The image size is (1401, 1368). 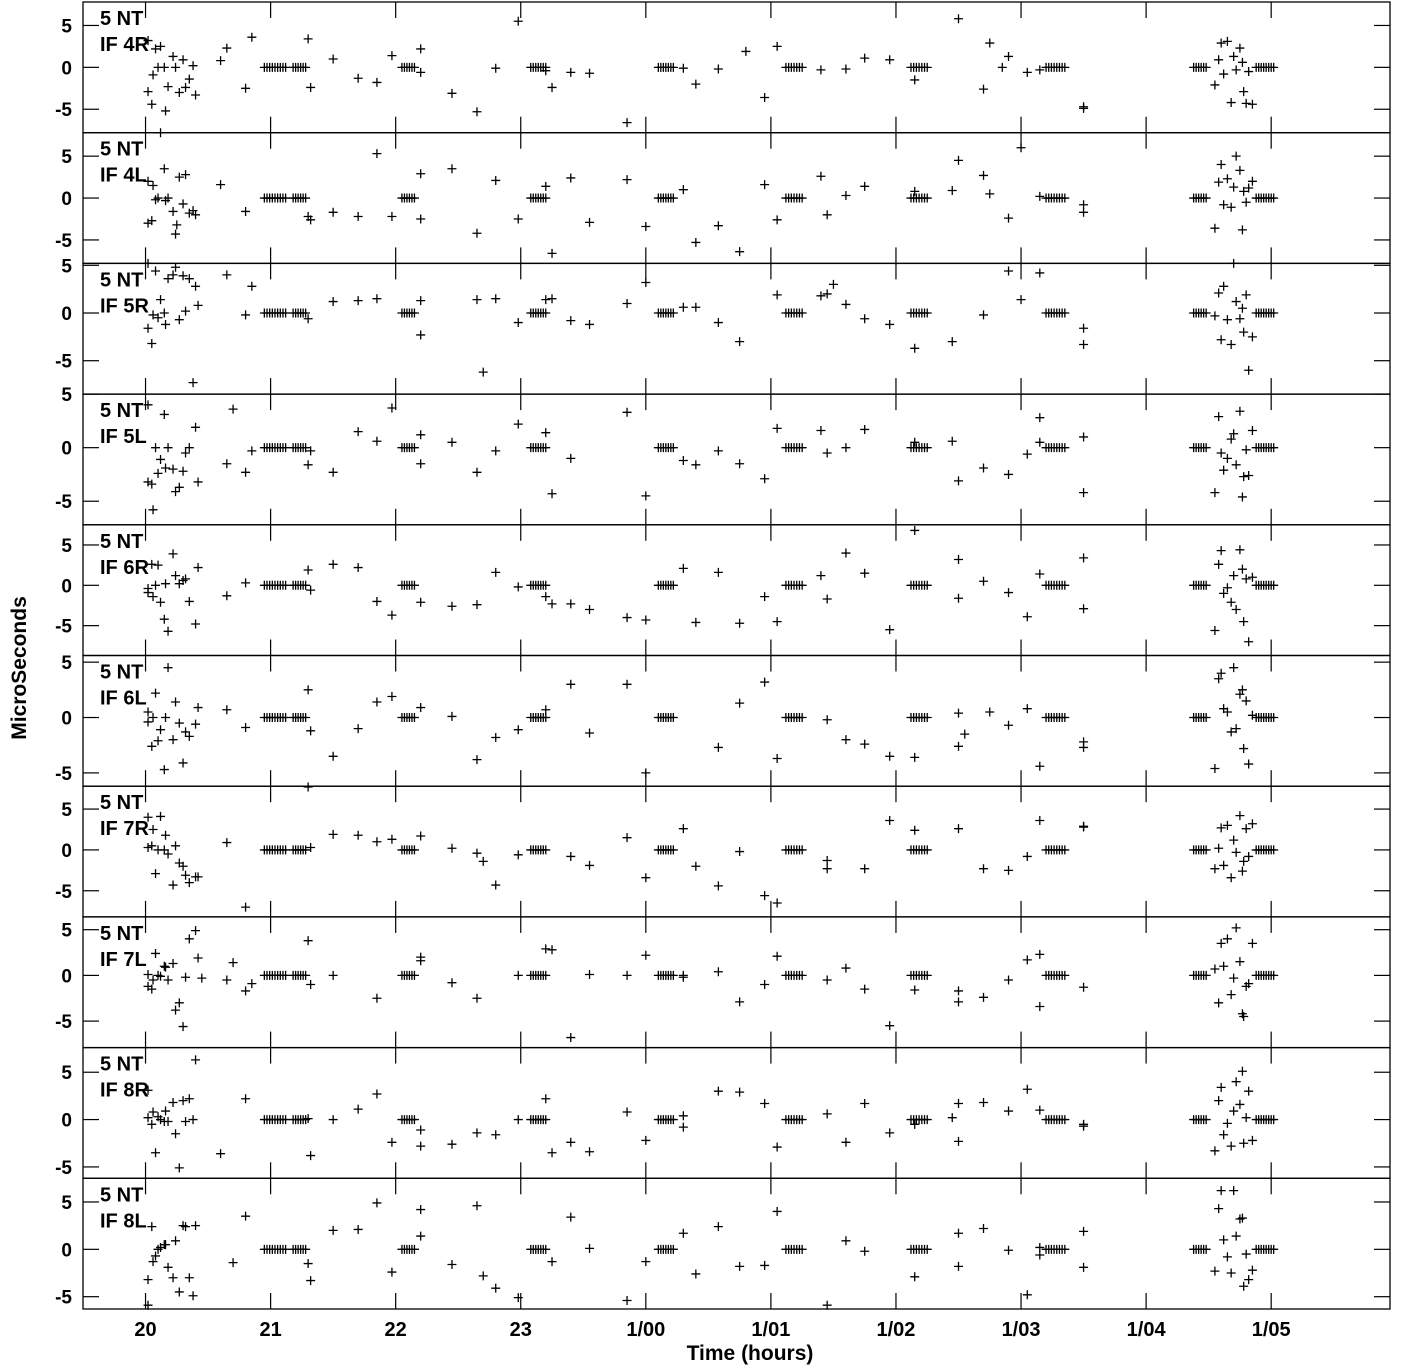 What do you see at coordinates (723, 850) in the screenshot?
I see `panel-7: 5 0 -5 5 NT IF 7R` at bounding box center [723, 850].